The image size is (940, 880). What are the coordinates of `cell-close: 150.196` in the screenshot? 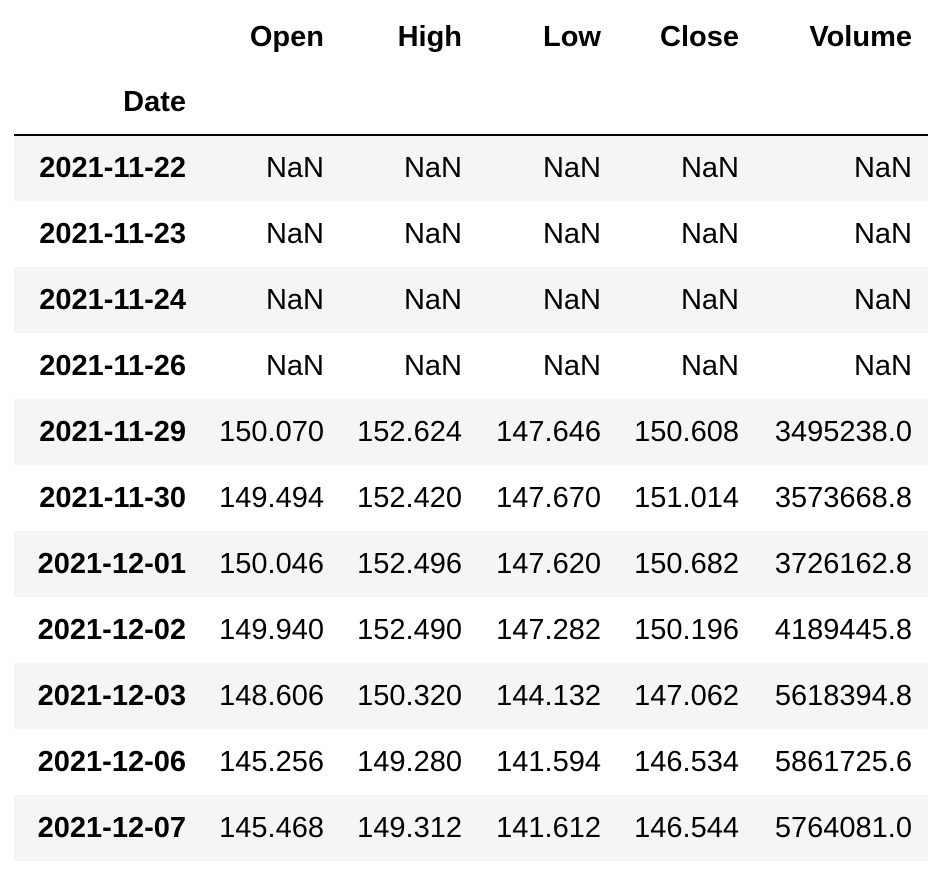 It's located at (686, 629).